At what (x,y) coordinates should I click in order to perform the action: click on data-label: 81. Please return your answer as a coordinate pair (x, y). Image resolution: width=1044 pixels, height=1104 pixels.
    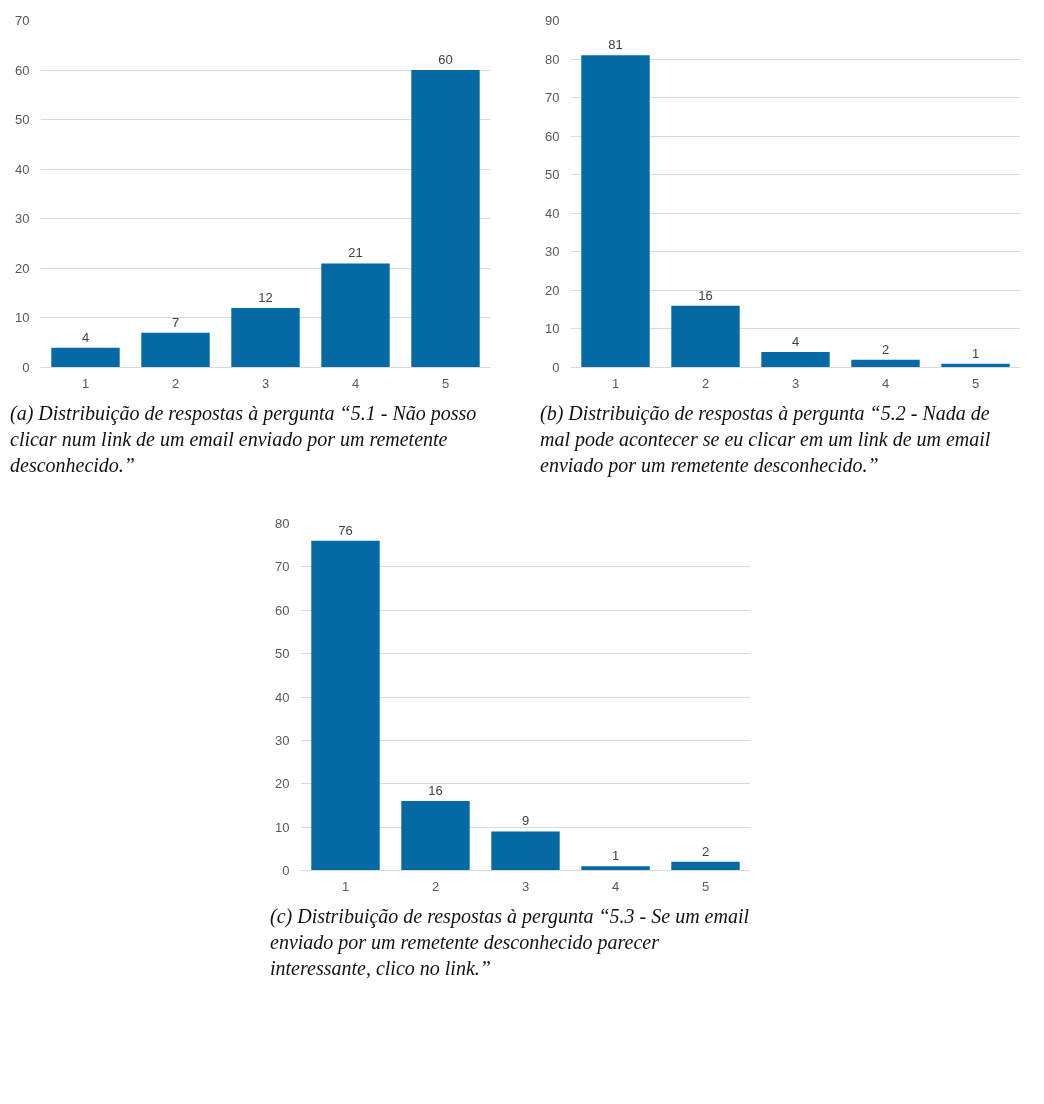
    Looking at the image, I should click on (615, 45).